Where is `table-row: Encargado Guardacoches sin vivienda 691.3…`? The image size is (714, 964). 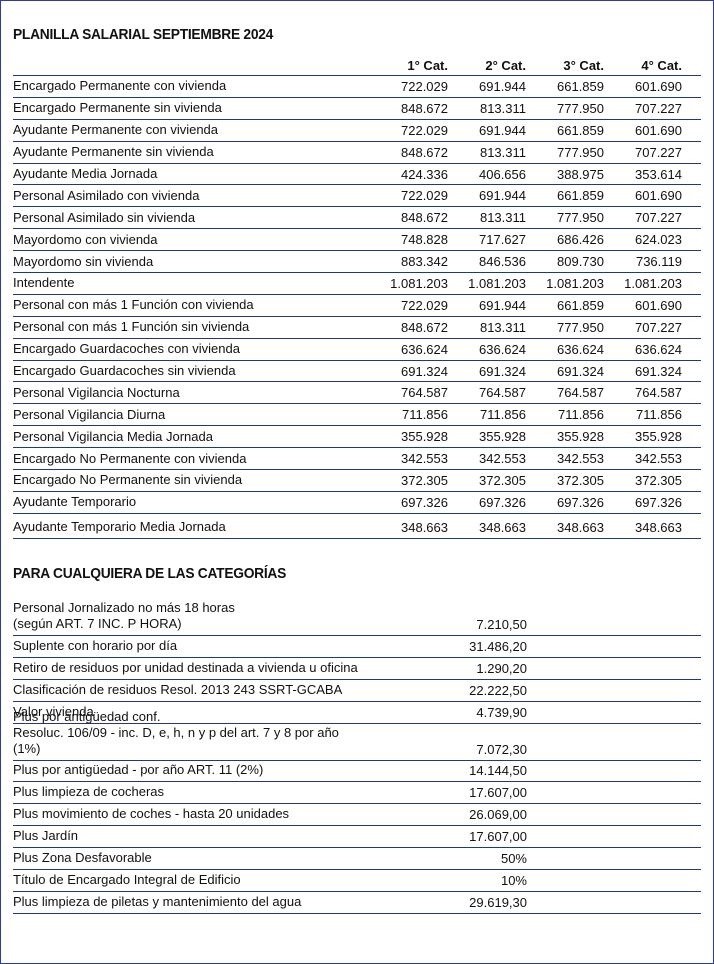
table-row: Encargado Guardacoches sin vivienda 691.3… is located at coordinates (357, 372).